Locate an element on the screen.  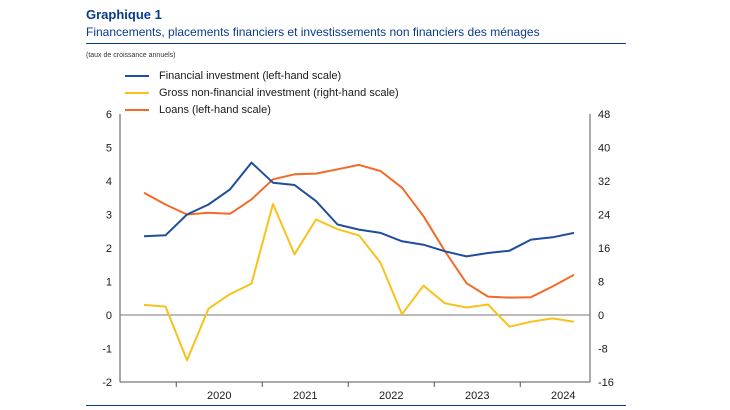
bottom-divider is located at coordinates (356, 405).